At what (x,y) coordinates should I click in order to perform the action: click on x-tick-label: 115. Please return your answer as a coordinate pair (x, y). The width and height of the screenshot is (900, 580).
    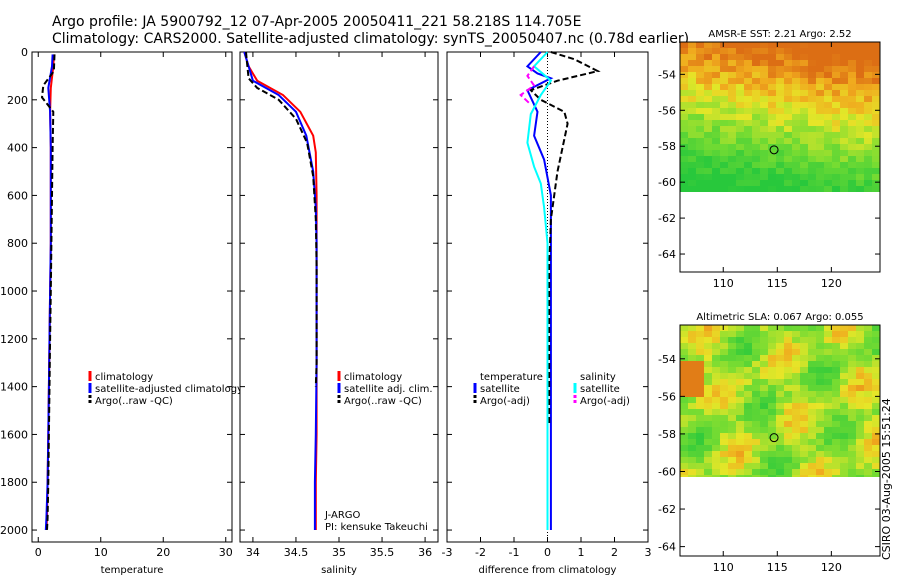
    Looking at the image, I should click on (777, 283).